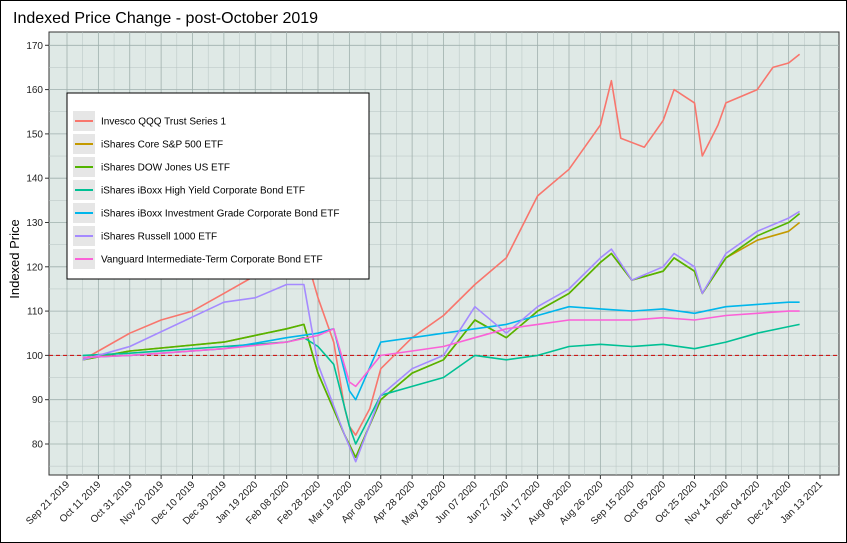 The width and height of the screenshot is (847, 543). I want to click on y-tick-label: 120, so click(34, 267).